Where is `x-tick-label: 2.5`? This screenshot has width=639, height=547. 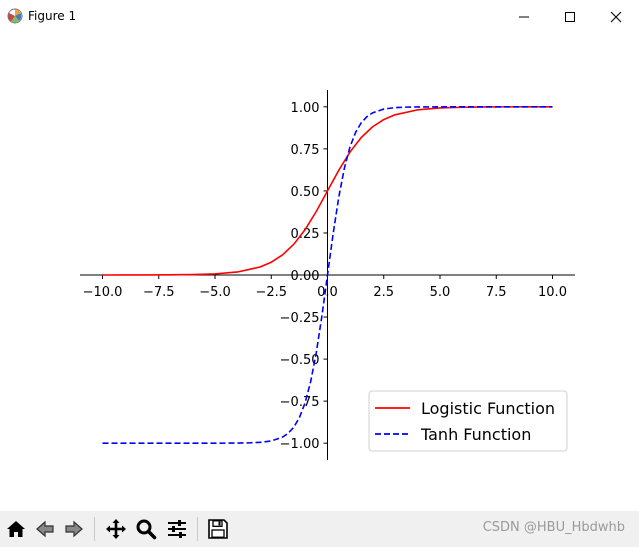
x-tick-label: 2.5 is located at coordinates (383, 292).